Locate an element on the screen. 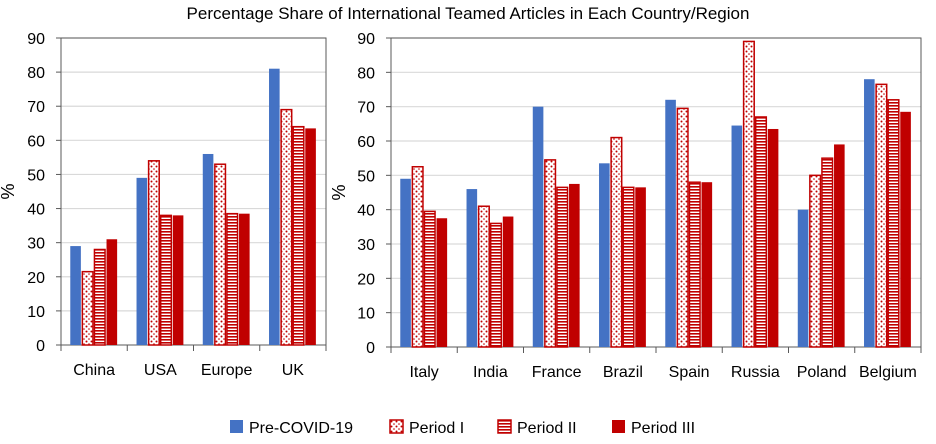 This screenshot has width=936, height=444. bar-period-i-uk is located at coordinates (286, 227).